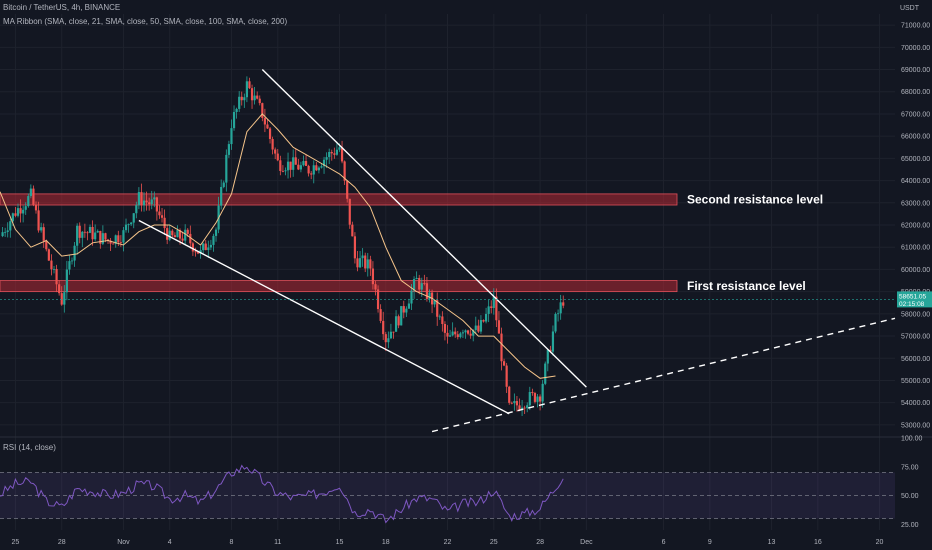  Describe the element at coordinates (772, 542) in the screenshot. I see `time-tick-label: 13` at that location.